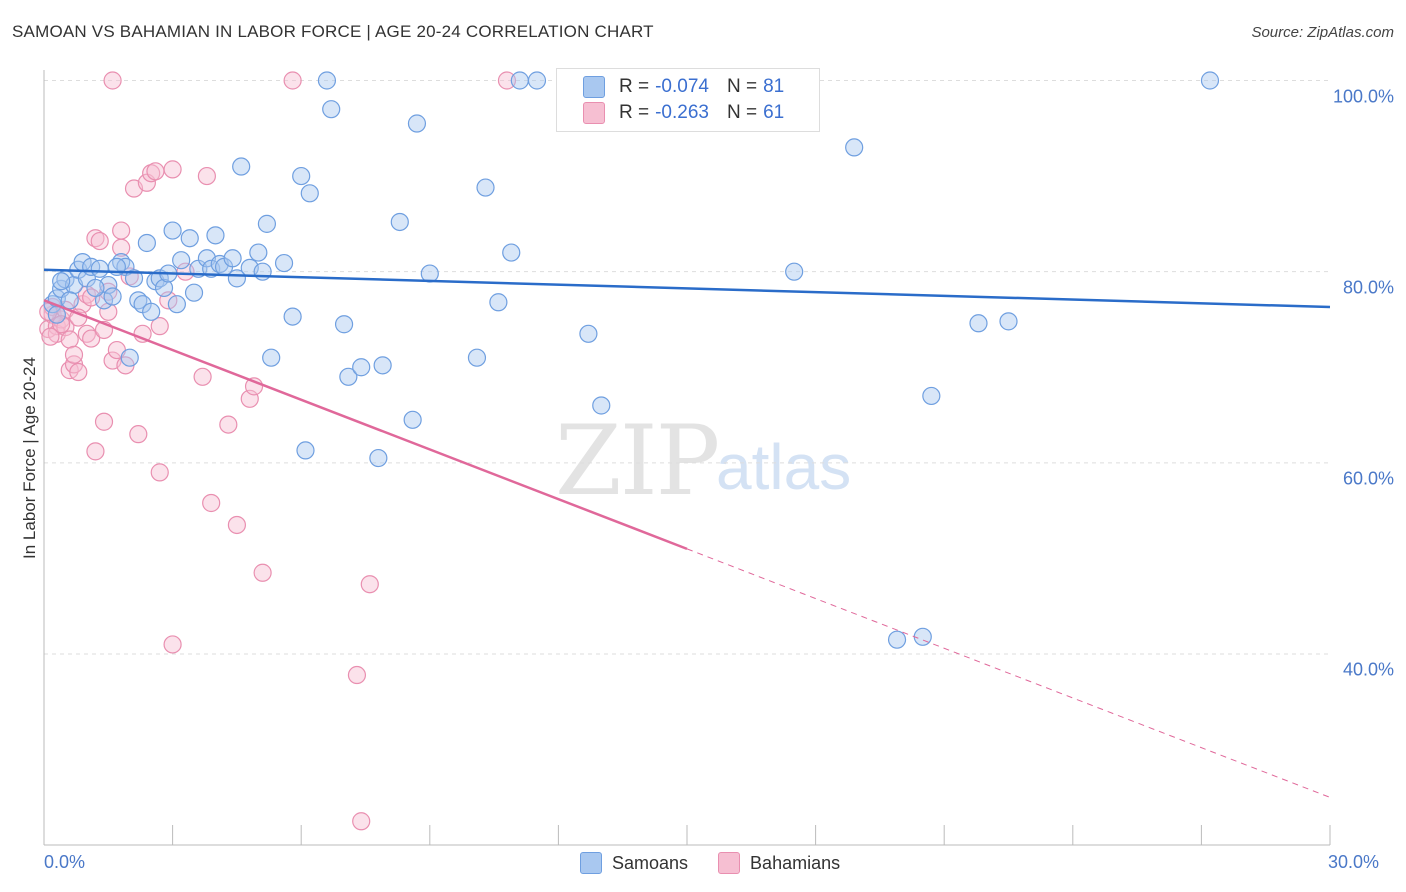 The height and width of the screenshot is (892, 1406). What do you see at coordinates (774, 112) in the screenshot?
I see `bahamians-n-value: 61` at bounding box center [774, 112].